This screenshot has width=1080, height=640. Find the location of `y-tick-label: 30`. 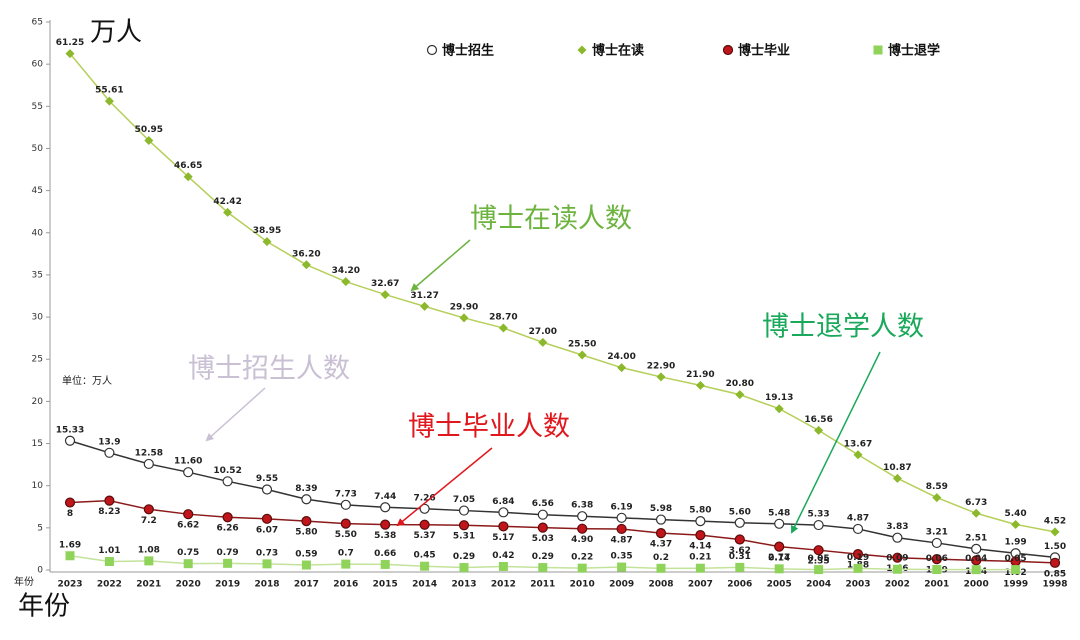

y-tick-label: 30 is located at coordinates (38, 318).